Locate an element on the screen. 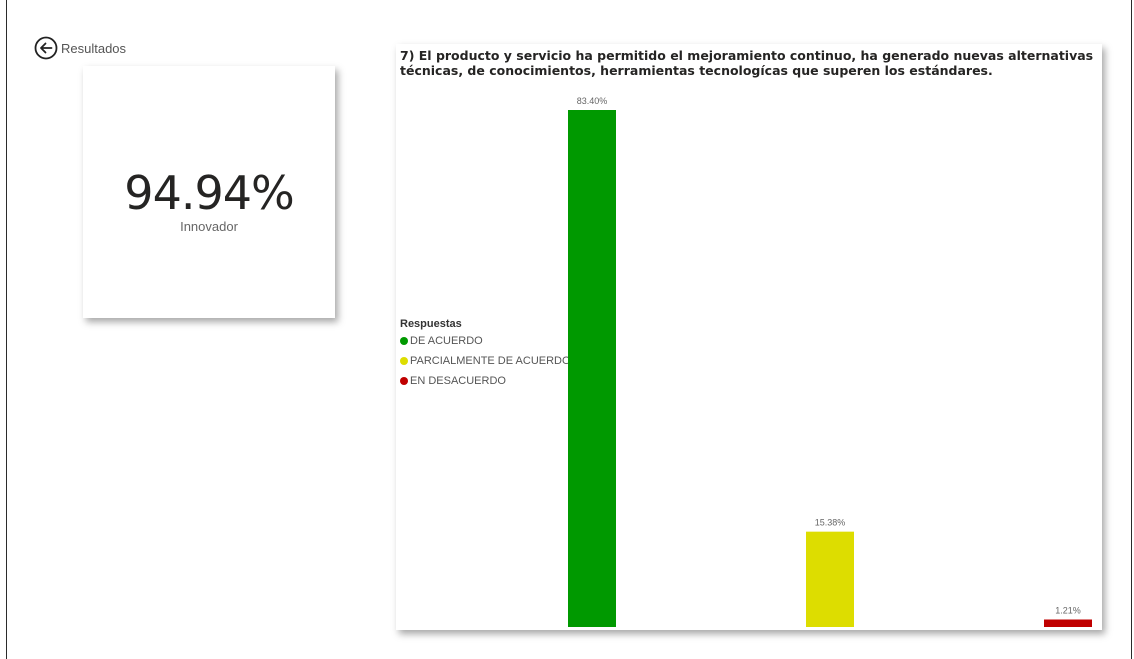 The width and height of the screenshot is (1134, 659). bar-en-desacuerdo is located at coordinates (1068, 623).